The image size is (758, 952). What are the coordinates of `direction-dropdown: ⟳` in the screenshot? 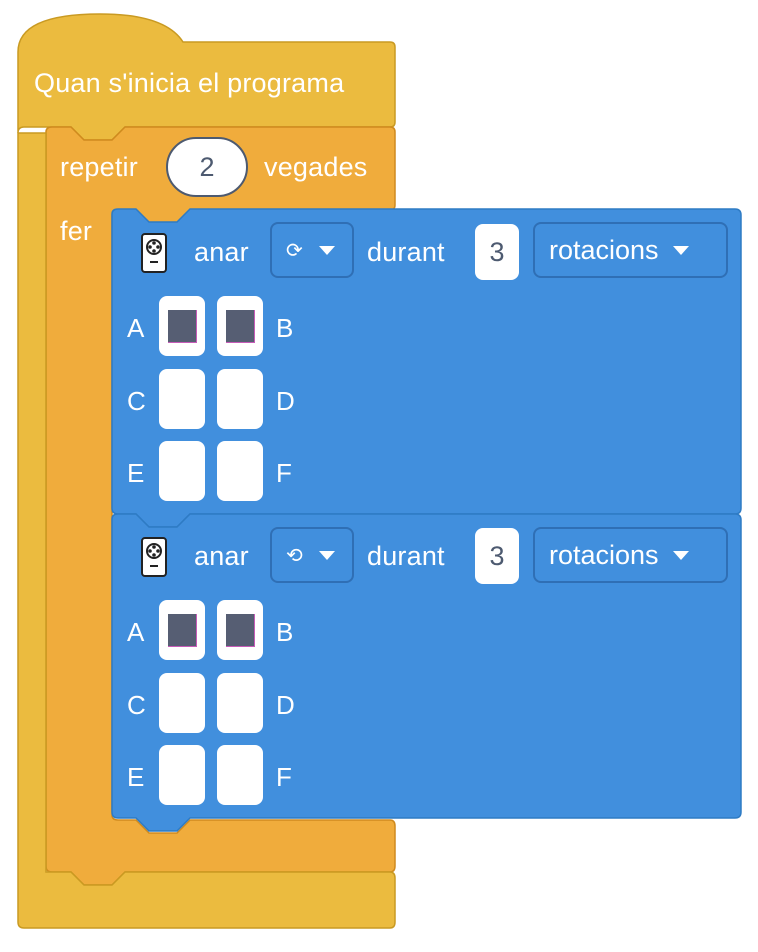 It's located at (312, 250).